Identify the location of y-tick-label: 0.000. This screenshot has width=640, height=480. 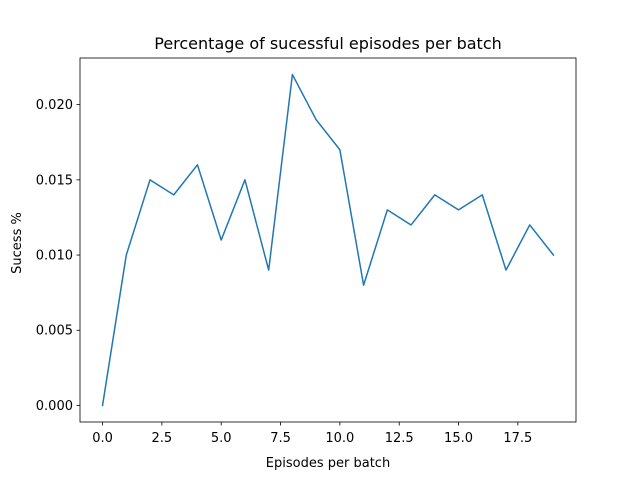
(54, 406).